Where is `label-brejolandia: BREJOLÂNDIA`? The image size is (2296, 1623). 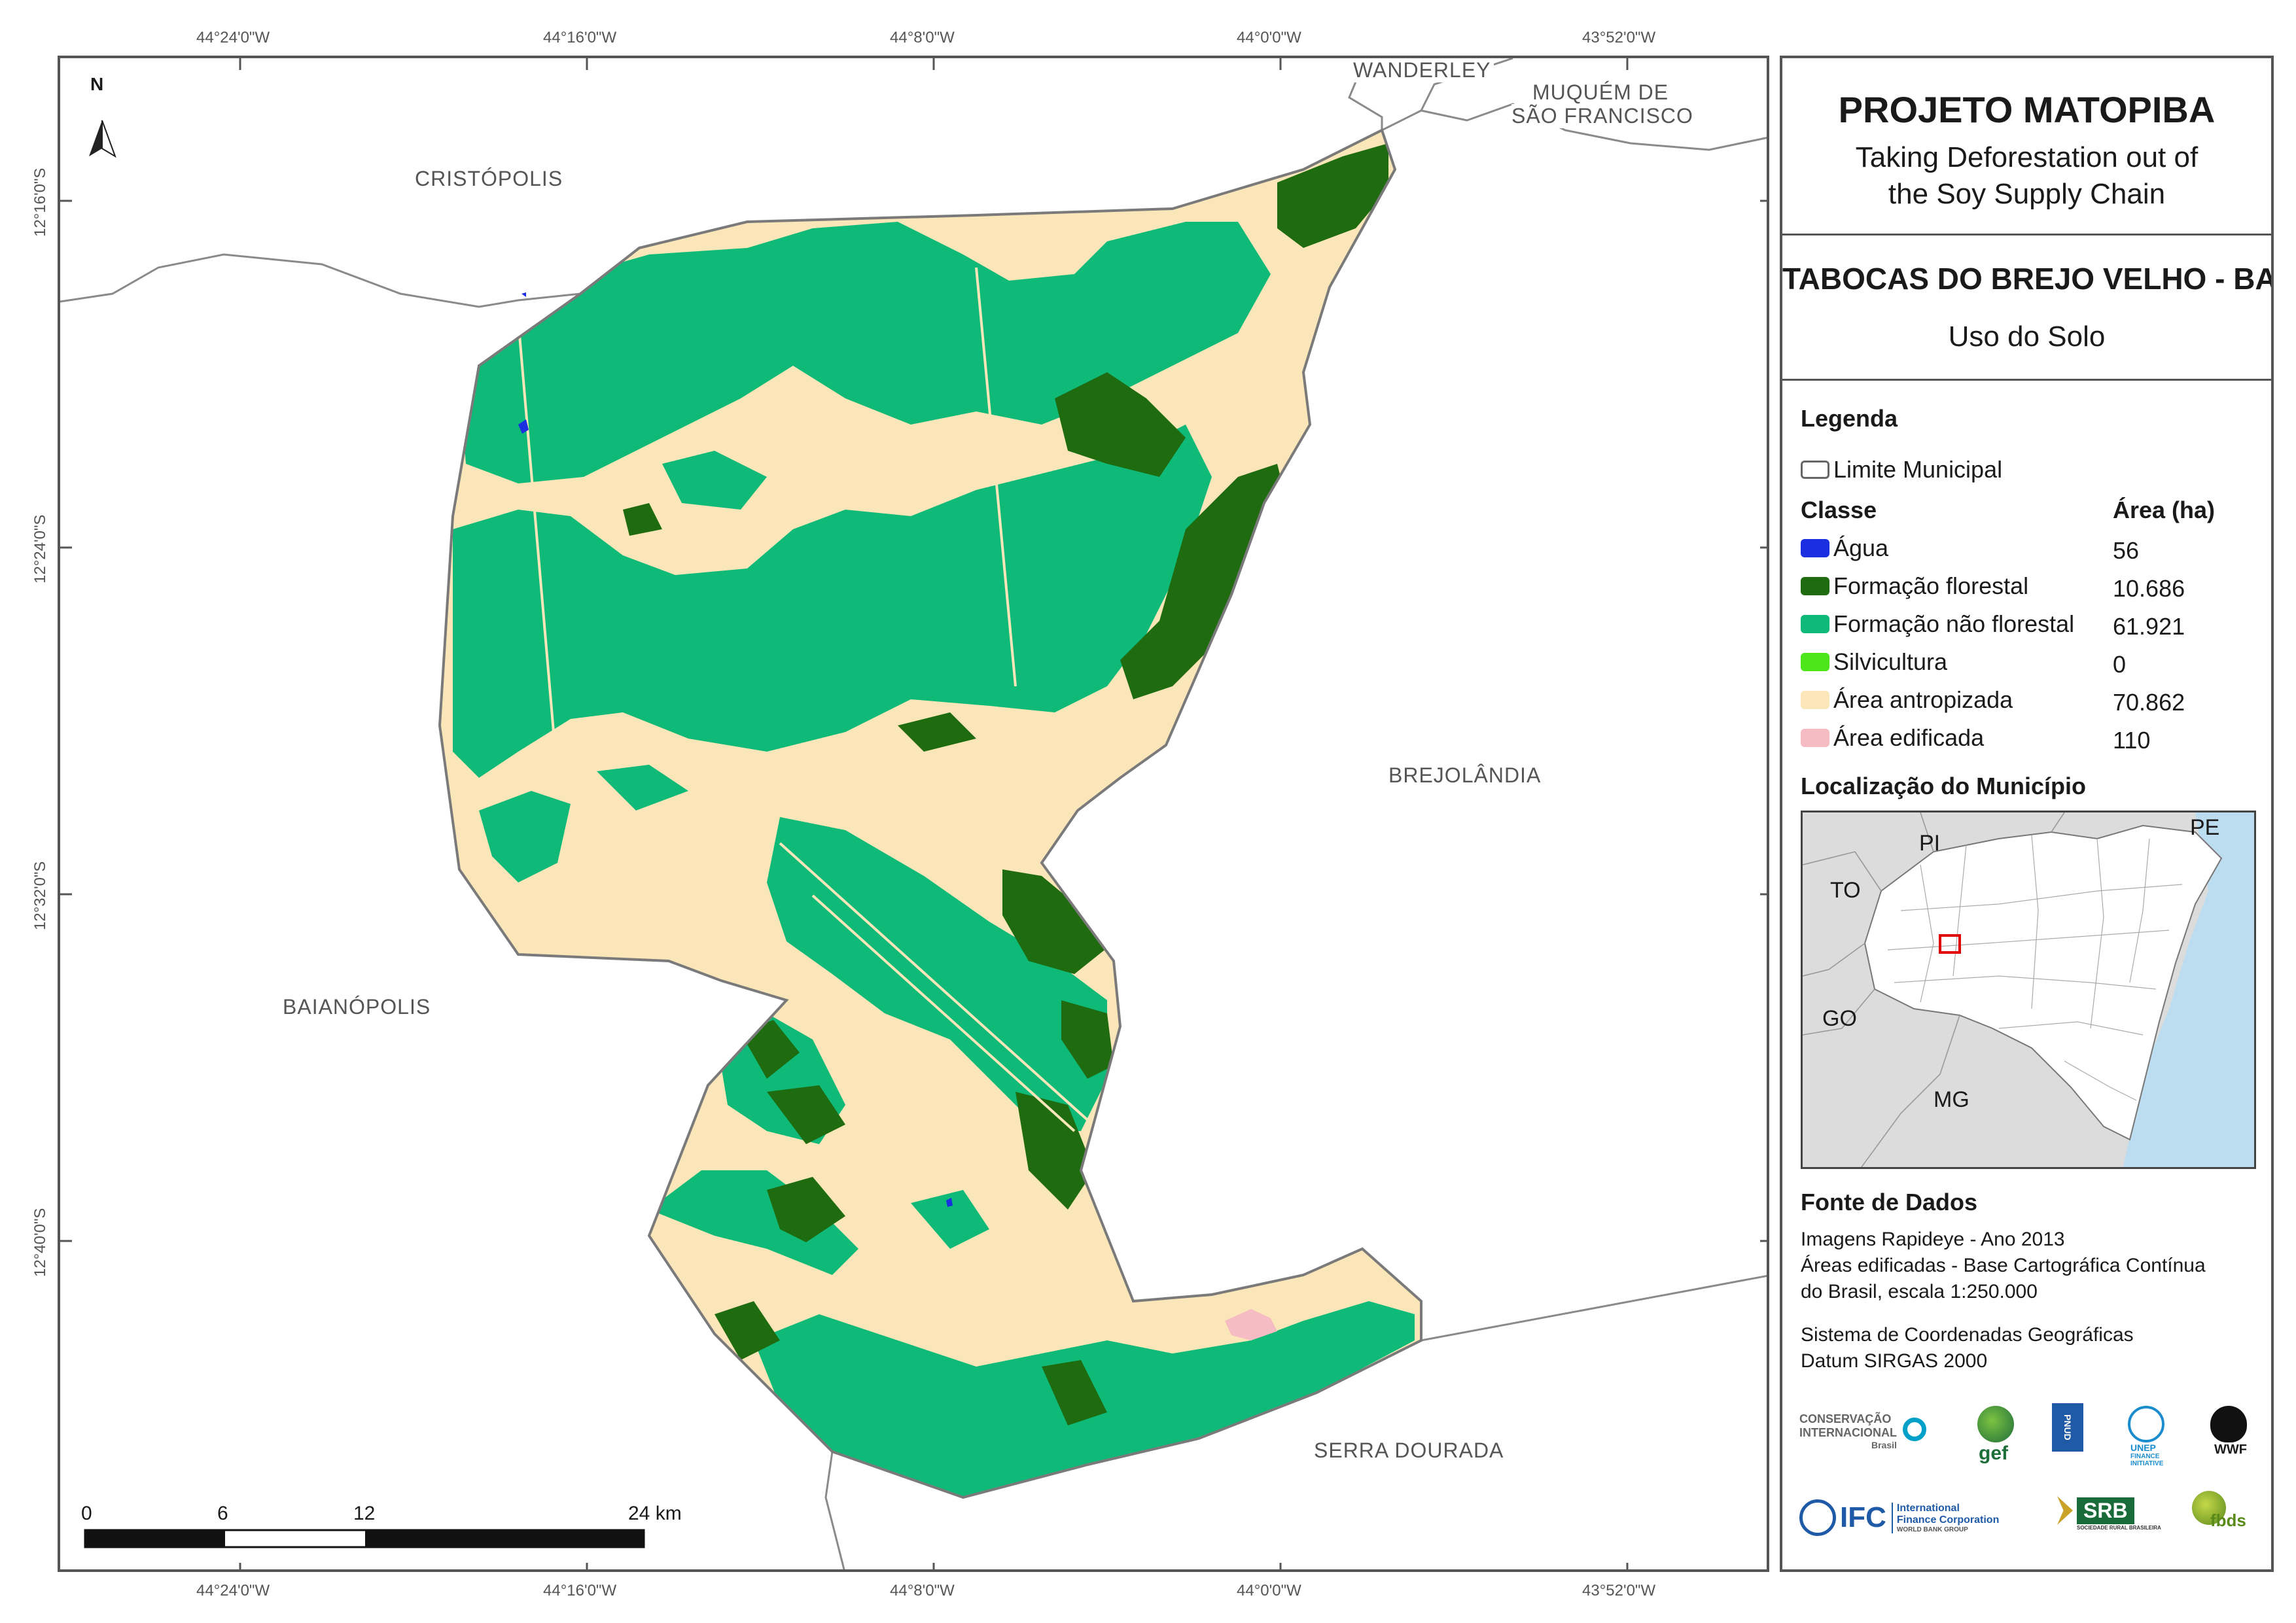
label-brejolandia: BREJOLÂNDIA is located at coordinates (1465, 775).